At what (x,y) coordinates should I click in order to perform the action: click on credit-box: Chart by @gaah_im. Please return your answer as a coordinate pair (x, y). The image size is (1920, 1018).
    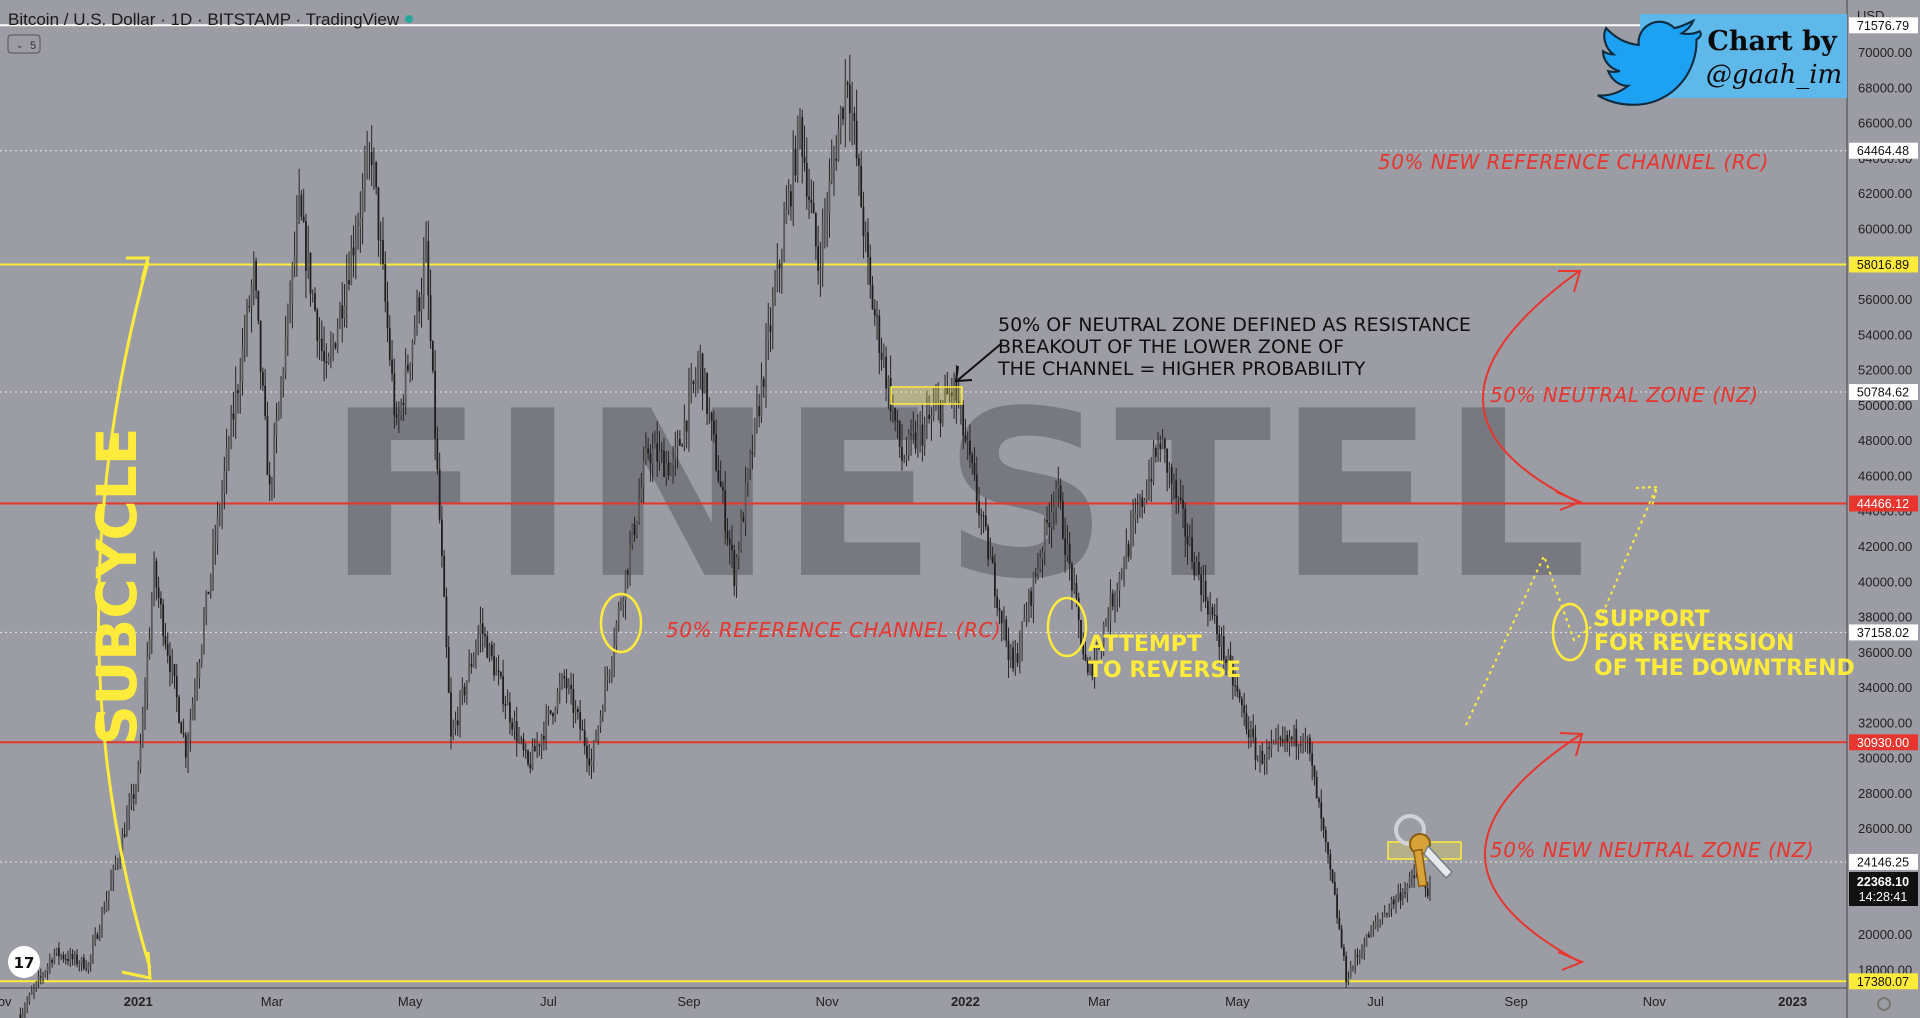
    Looking at the image, I should click on (1722, 60).